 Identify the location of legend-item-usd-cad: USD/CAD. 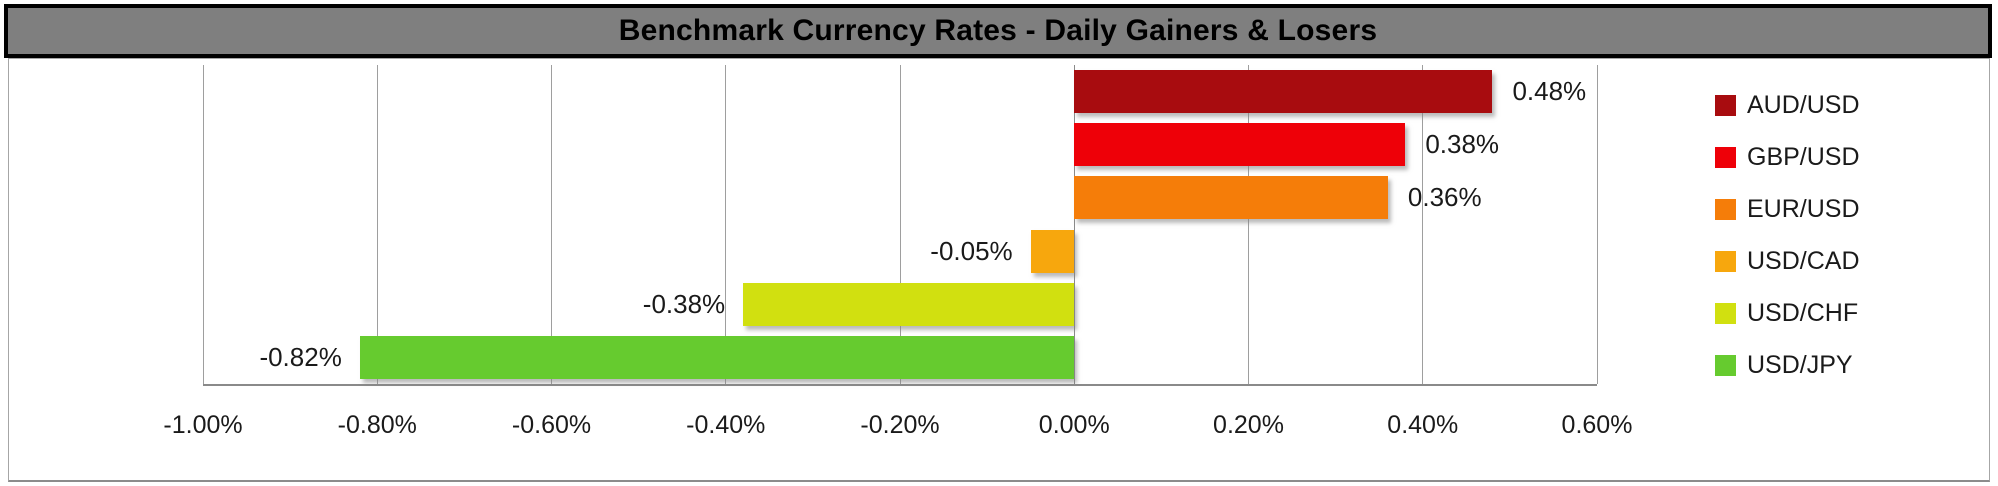
(1848, 261).